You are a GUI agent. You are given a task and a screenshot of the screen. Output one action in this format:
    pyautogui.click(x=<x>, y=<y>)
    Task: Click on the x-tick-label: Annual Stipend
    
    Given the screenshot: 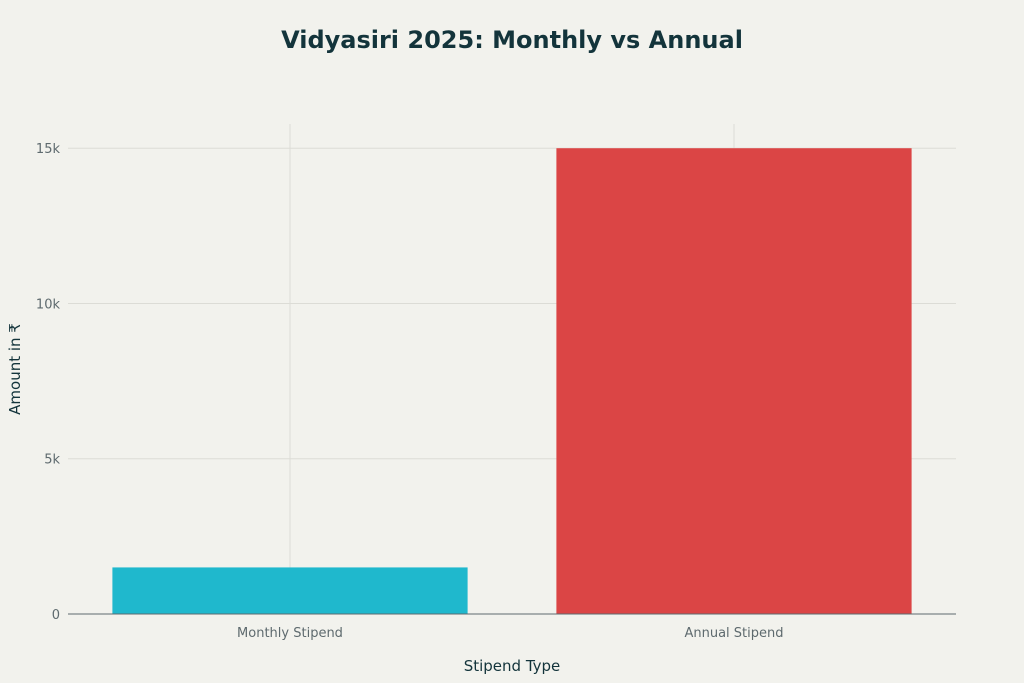 What is the action you would take?
    pyautogui.click(x=733, y=633)
    